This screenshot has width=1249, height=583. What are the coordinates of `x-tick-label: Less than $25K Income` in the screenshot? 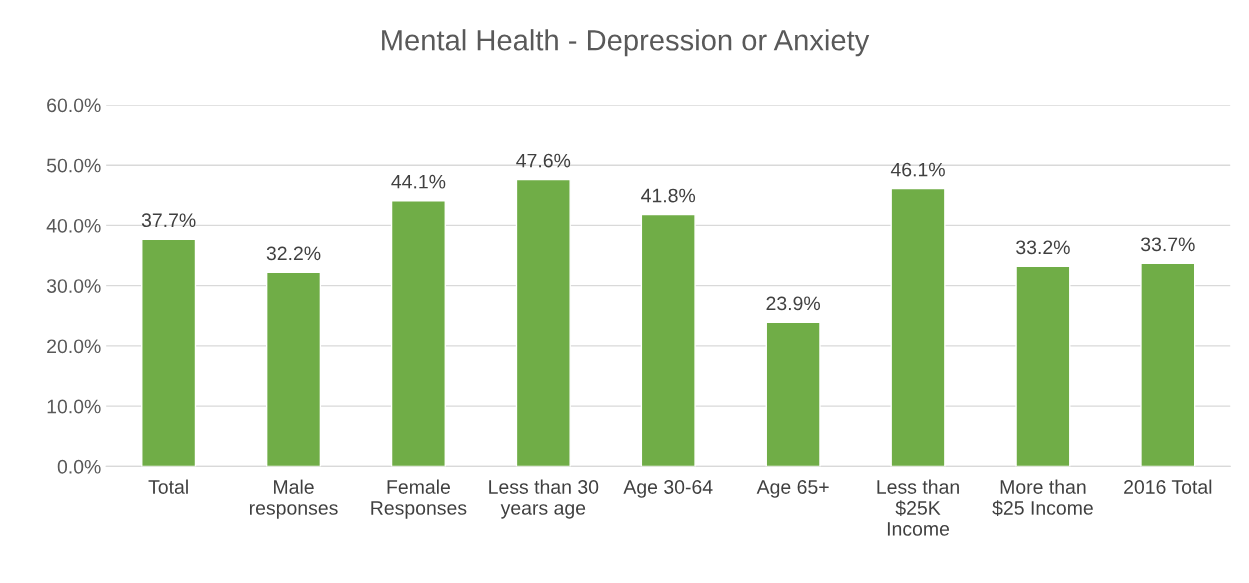 It's located at (918, 507).